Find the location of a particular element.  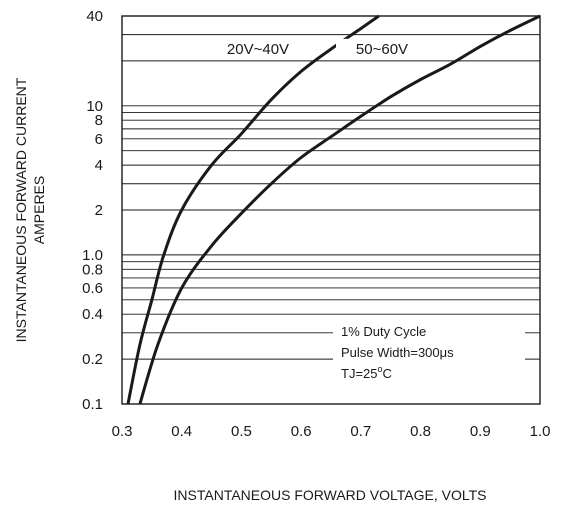

x-tick-label: 0.9 is located at coordinates (480, 431).